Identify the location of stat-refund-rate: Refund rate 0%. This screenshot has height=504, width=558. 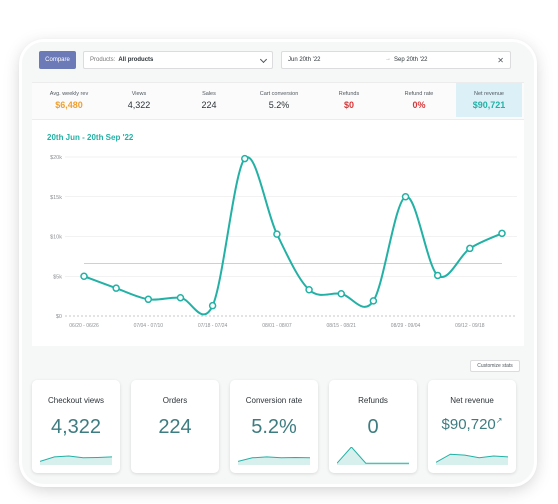
(419, 100).